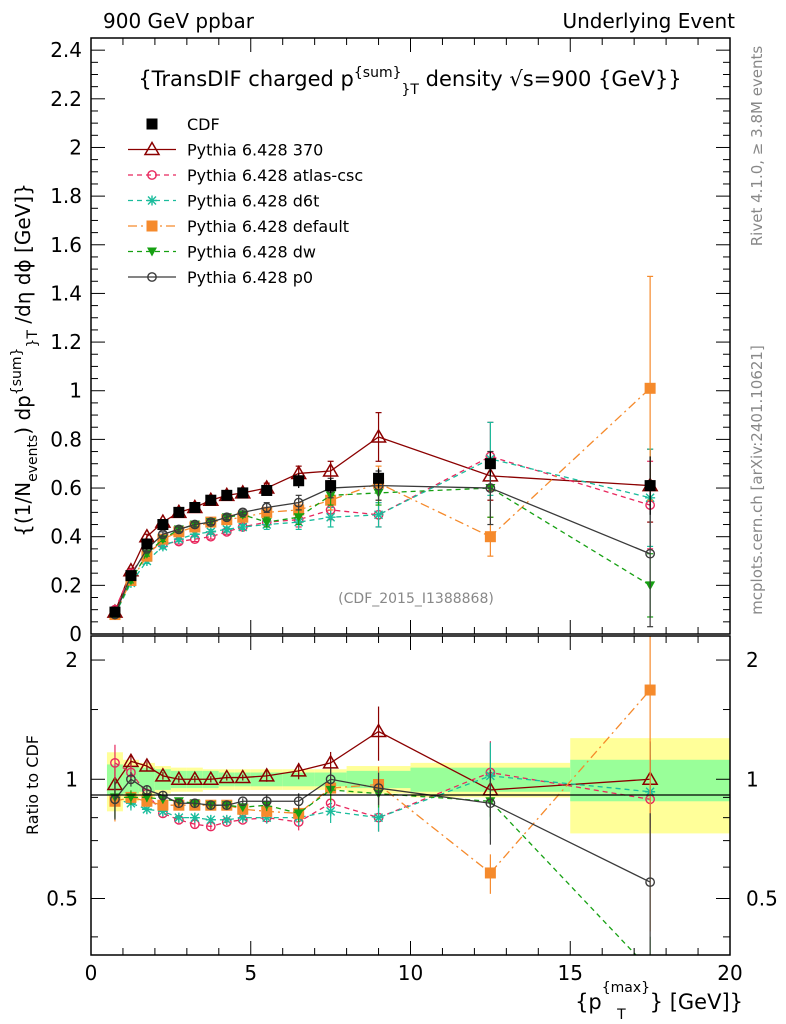  I want to click on legend-label: Pythia 6.428 370, so click(255, 150).